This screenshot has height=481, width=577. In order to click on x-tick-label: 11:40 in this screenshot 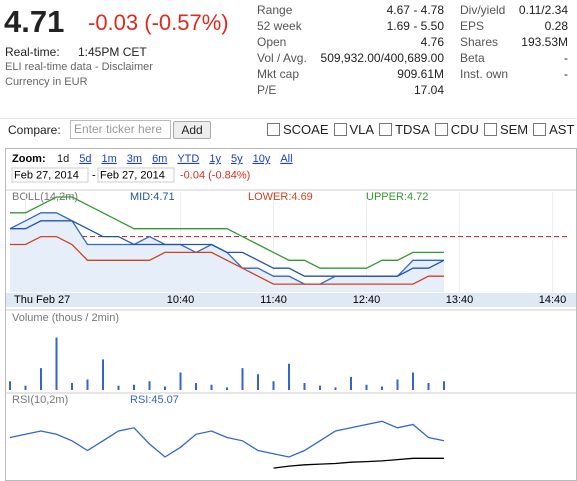, I will do `click(273, 300)`.